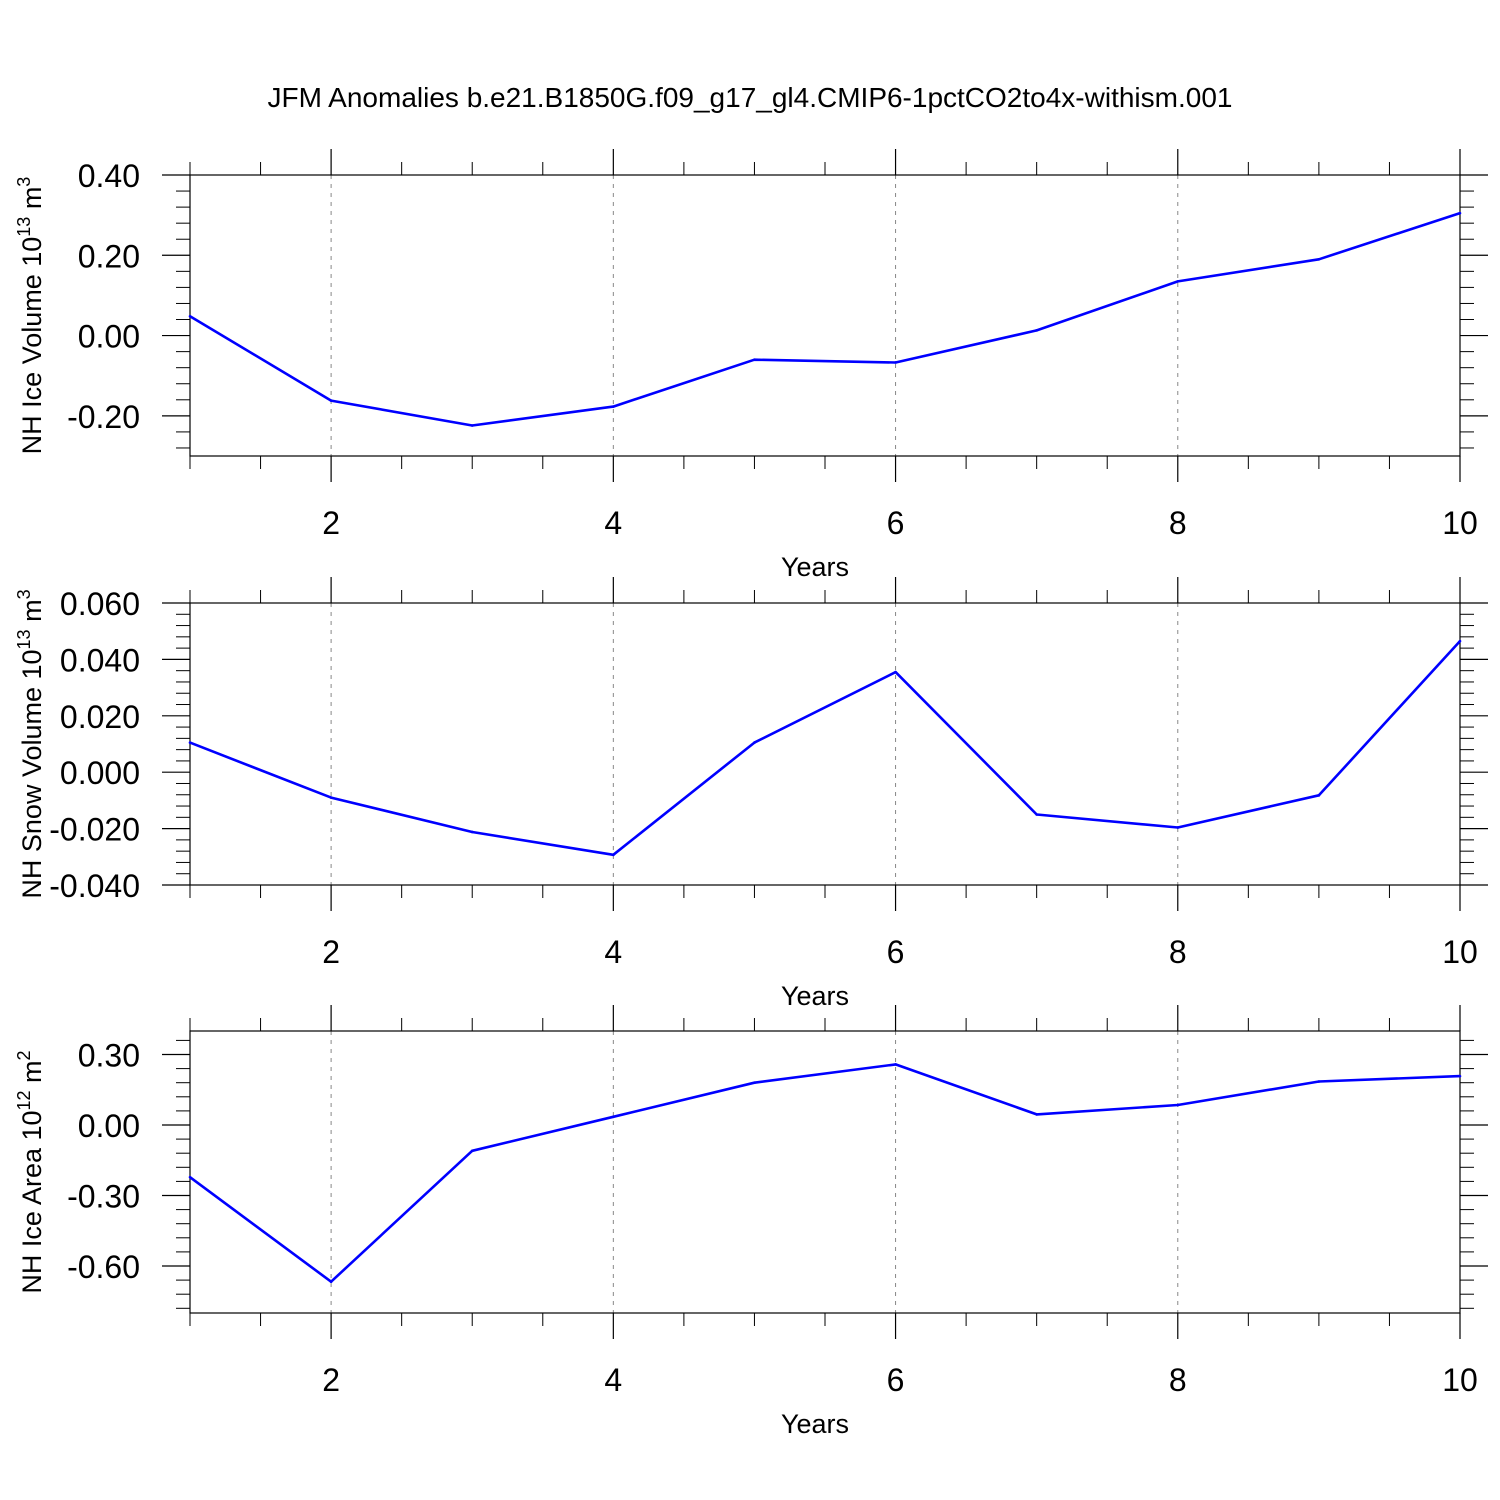 The height and width of the screenshot is (1500, 1500). Describe the element at coordinates (100, 717) in the screenshot. I see `y-tick-label: 0.020` at that location.